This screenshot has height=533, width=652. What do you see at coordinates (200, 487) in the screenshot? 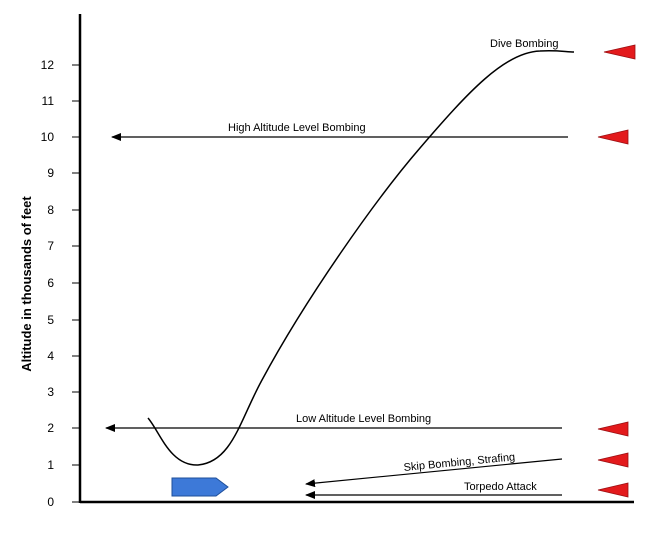
I see `ship-icon` at bounding box center [200, 487].